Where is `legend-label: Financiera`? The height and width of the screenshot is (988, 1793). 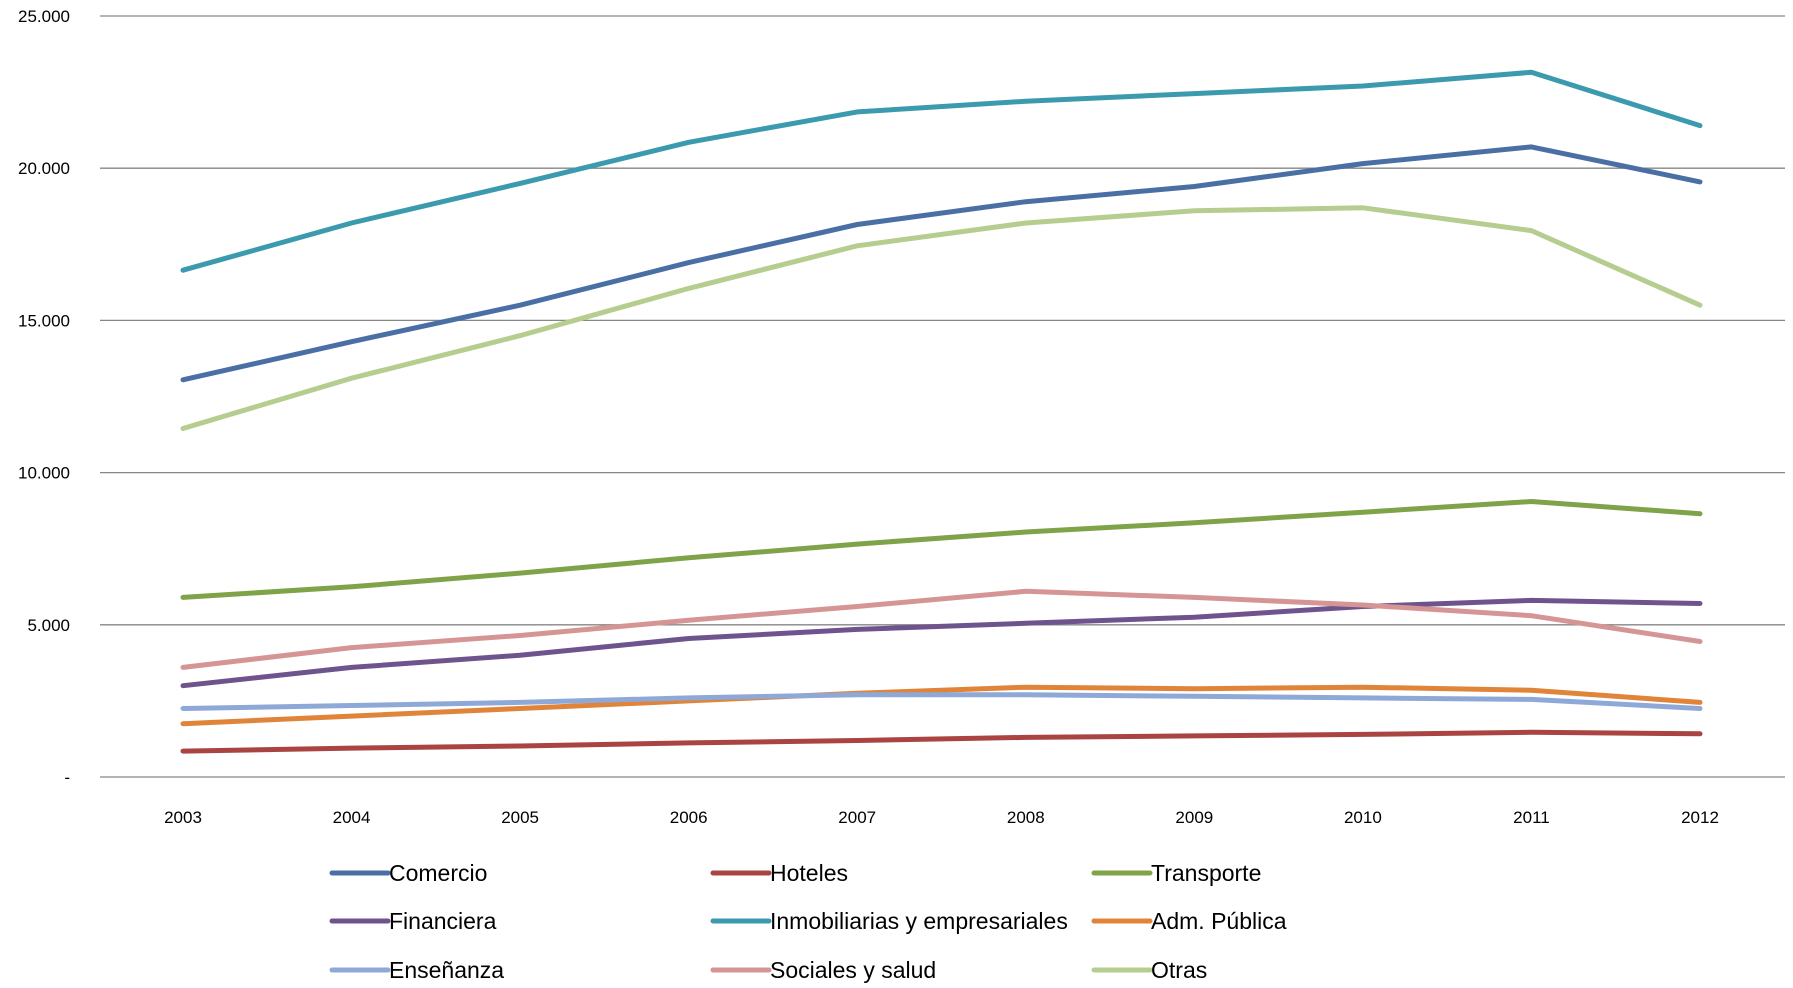
legend-label: Financiera is located at coordinates (443, 921).